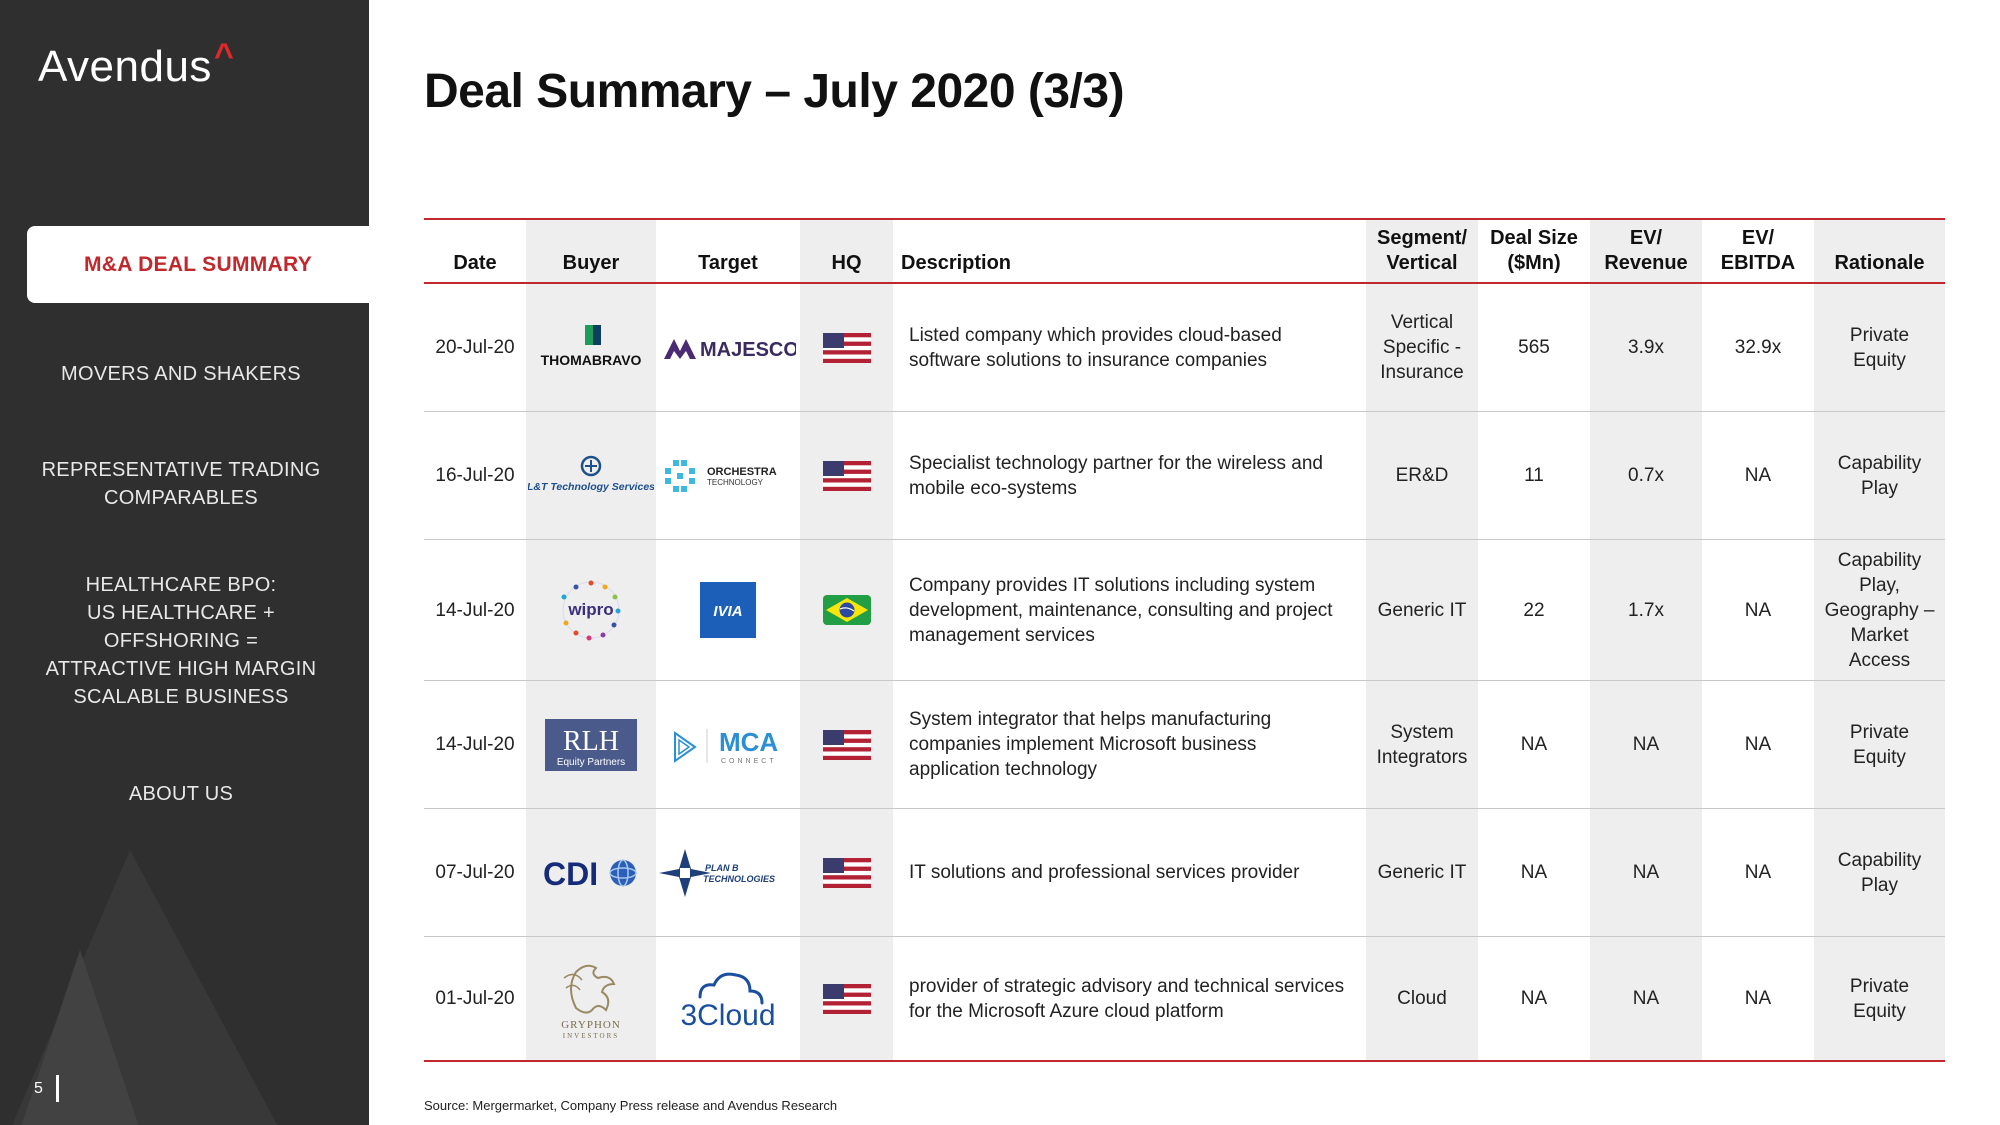 This screenshot has width=2000, height=1125. I want to click on svg-text: TECHNOLOGY, so click(735, 482).